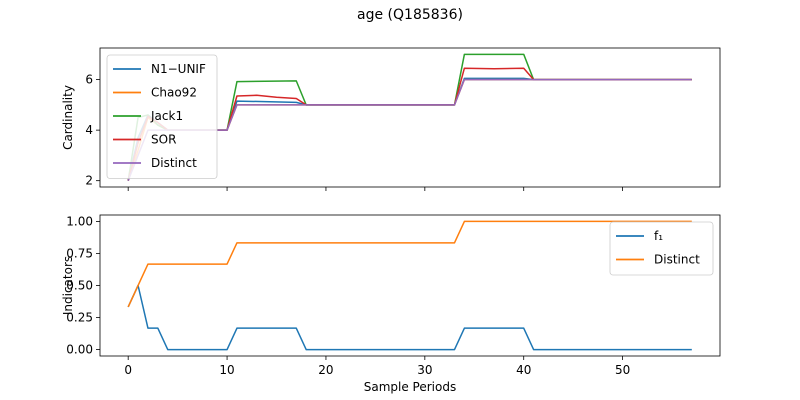  I want to click on y-axis-label: Indicators, so click(68, 285).